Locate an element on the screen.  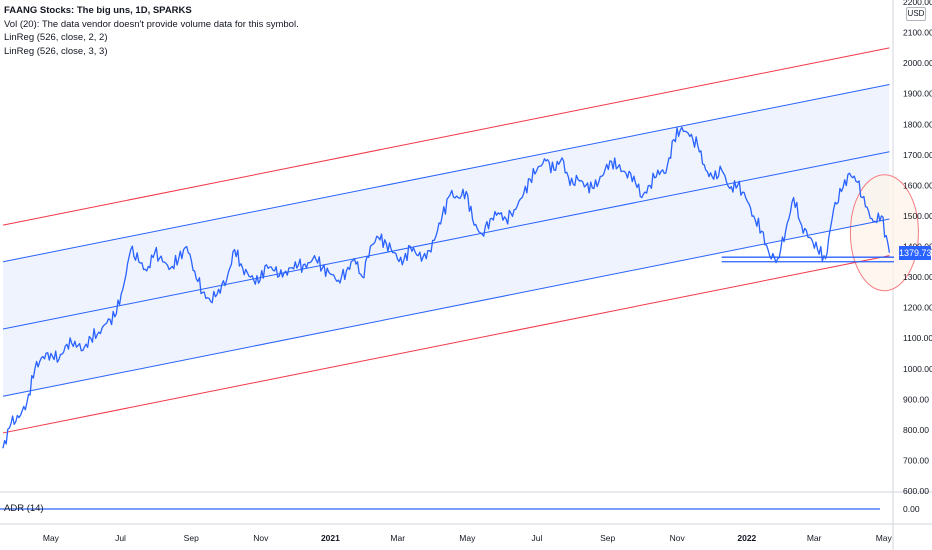
y-tick-label: 1300.00 is located at coordinates (917, 277).